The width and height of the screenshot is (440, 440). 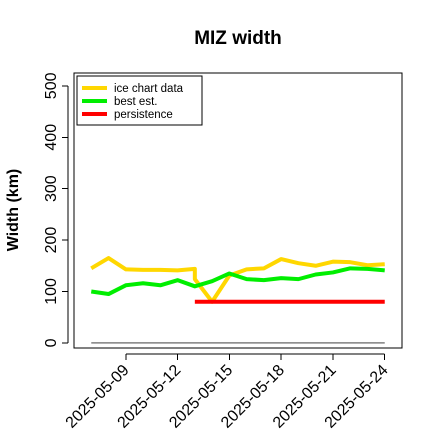 What do you see at coordinates (51, 342) in the screenshot?
I see `y-tick-label: 0` at bounding box center [51, 342].